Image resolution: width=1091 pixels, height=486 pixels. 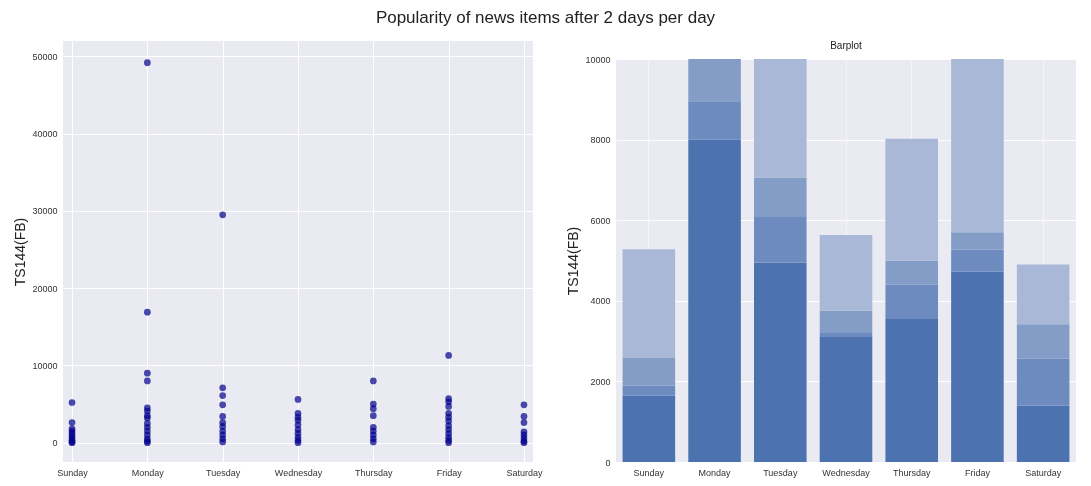 What do you see at coordinates (600, 381) in the screenshot?
I see `y-tick-label: 2000` at bounding box center [600, 381].